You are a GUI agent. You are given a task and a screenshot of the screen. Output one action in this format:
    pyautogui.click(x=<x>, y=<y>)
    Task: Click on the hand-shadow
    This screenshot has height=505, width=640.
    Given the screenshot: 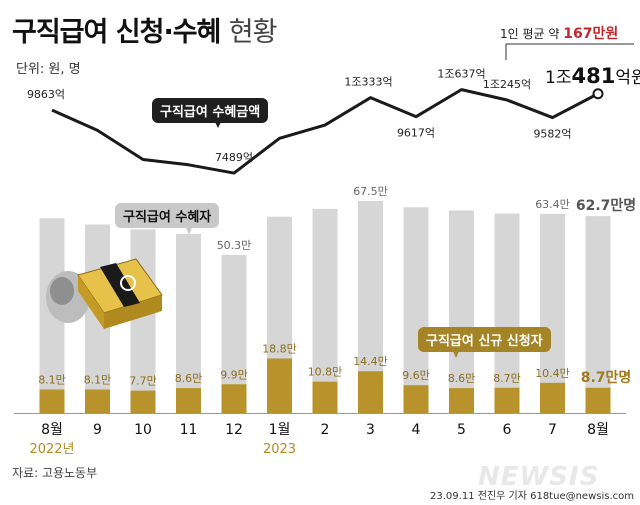 What is the action you would take?
    pyautogui.click(x=62, y=291)
    